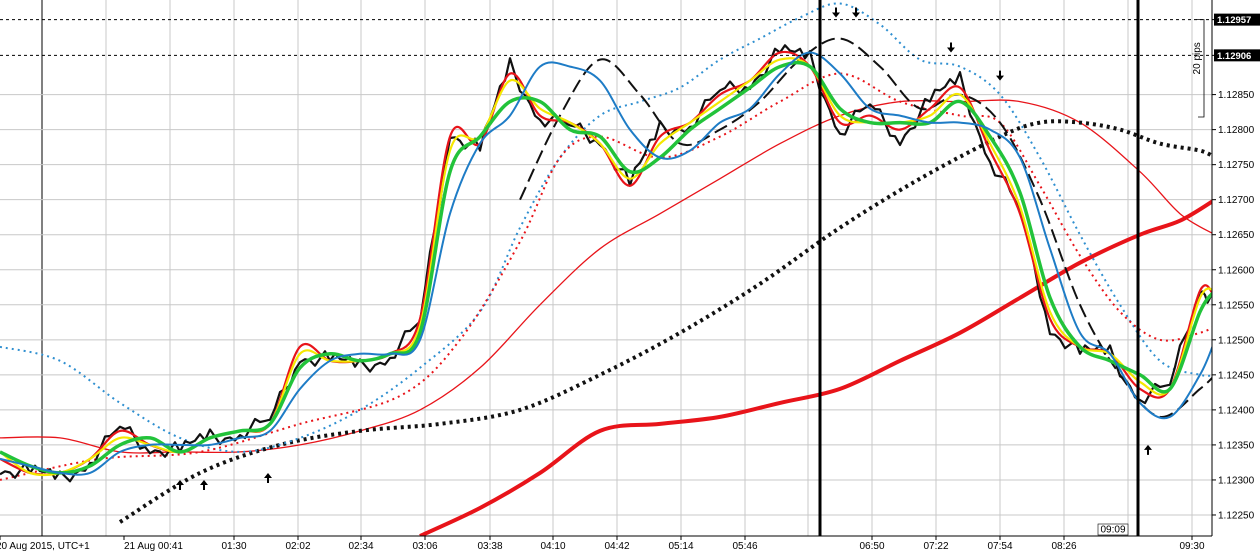  Describe the element at coordinates (1236, 515) in the screenshot. I see `y-tick-label: 1.12250` at that location.